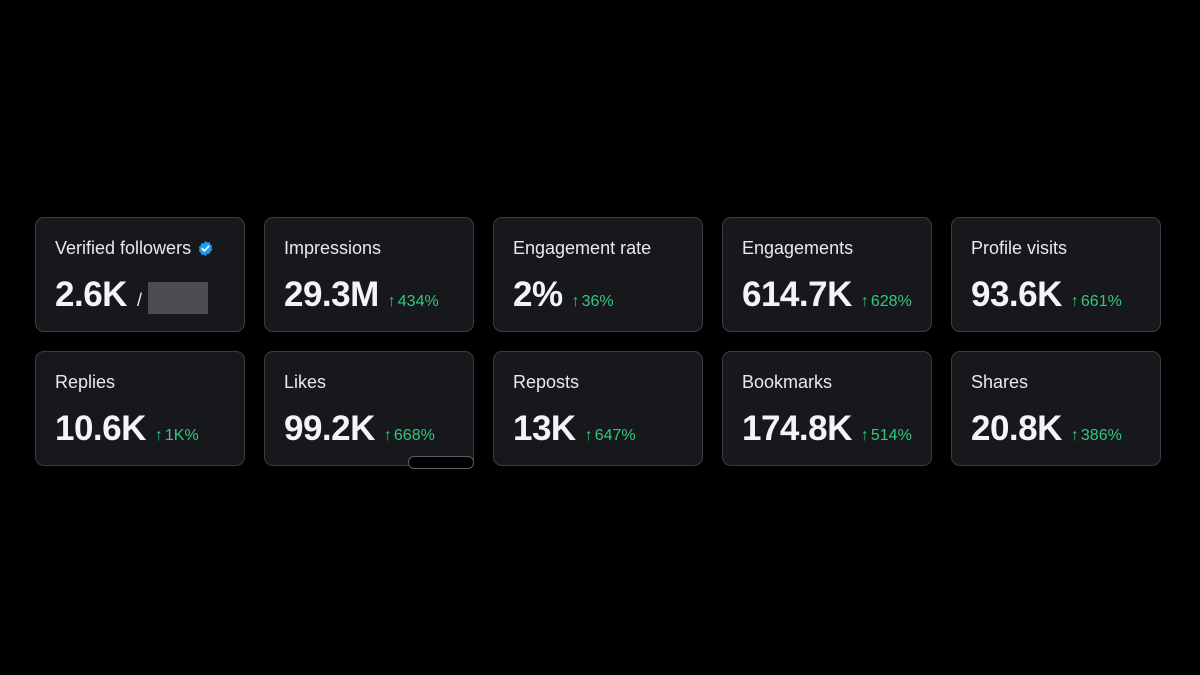 The width and height of the screenshot is (1200, 675). I want to click on metric-title-row: Verified followers, so click(140, 248).